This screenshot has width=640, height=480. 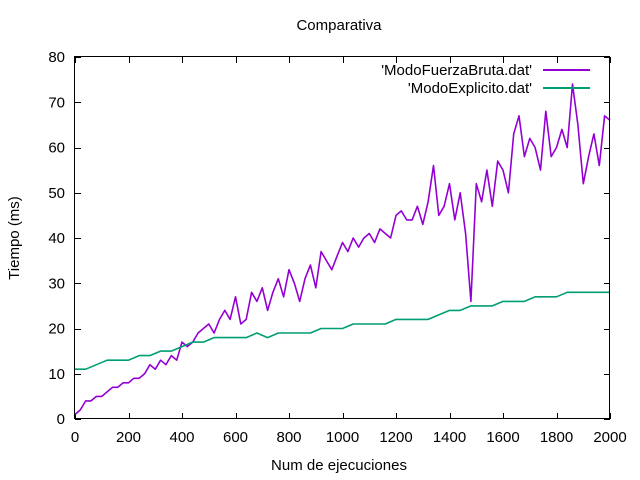 I want to click on y-axis-label: Tiempo (ms), so click(x=14, y=238).